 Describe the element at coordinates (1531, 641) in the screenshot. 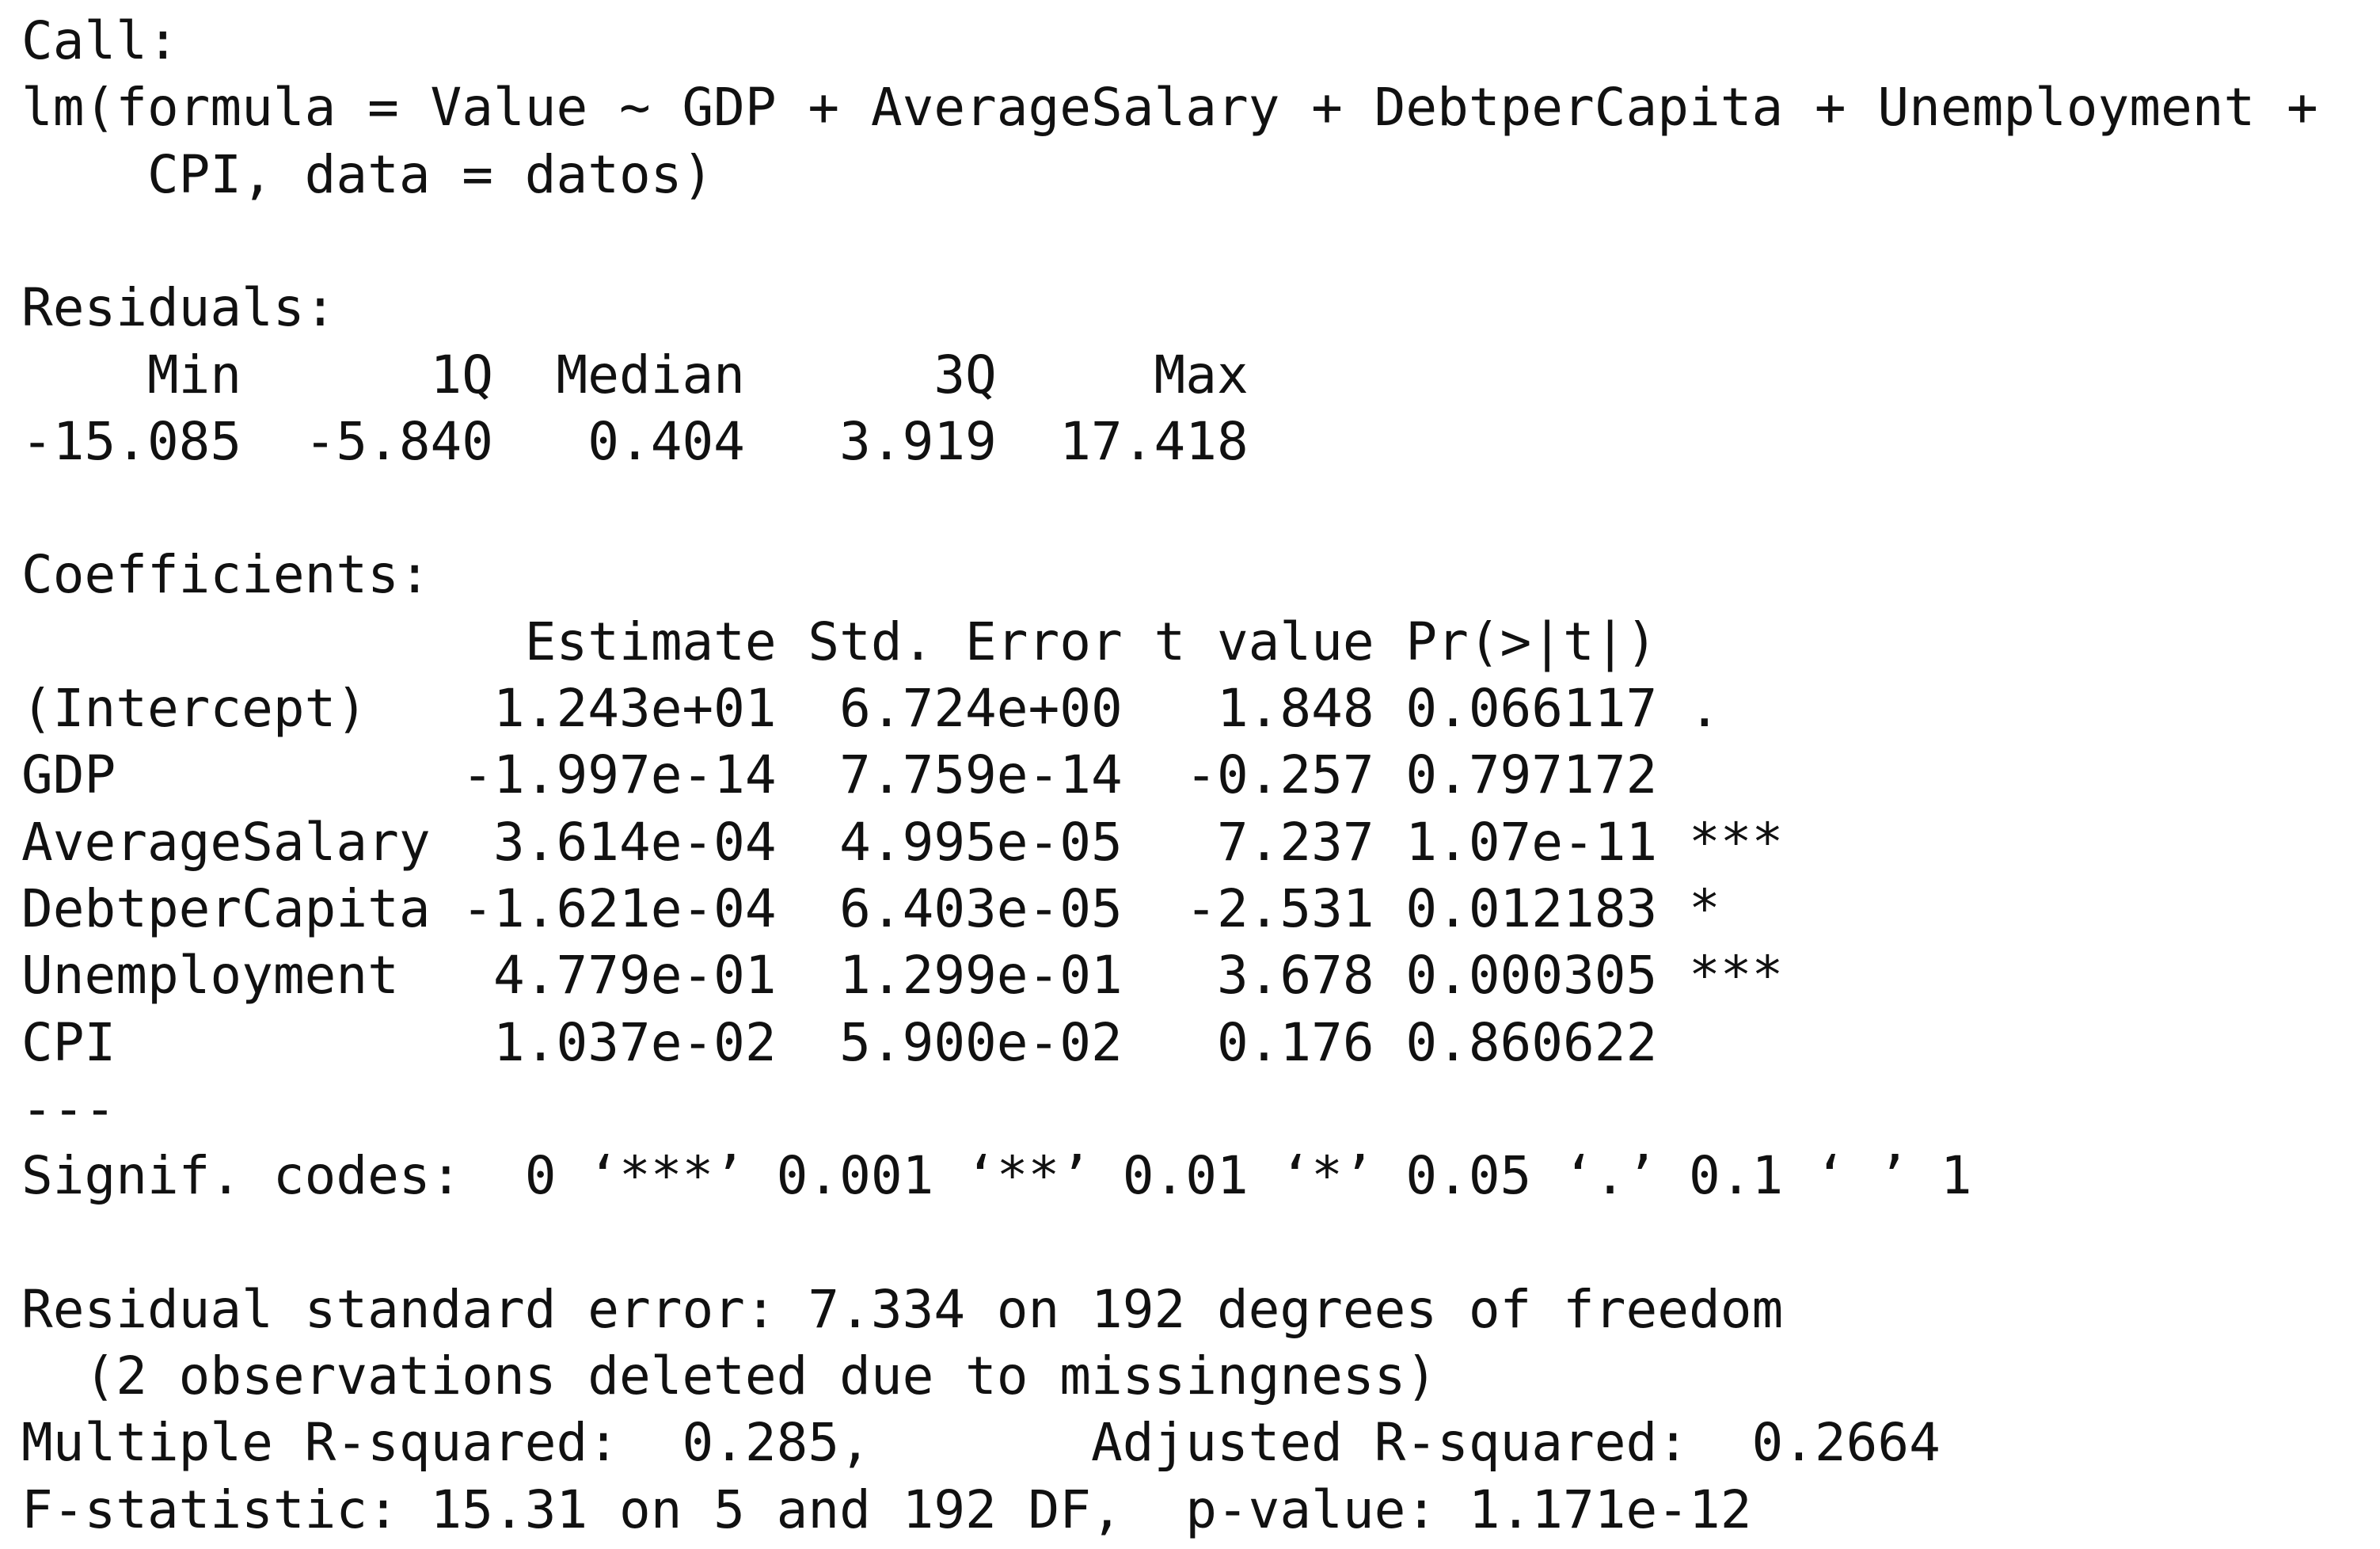

I see `column-header: Pr(>|t|)` at that location.